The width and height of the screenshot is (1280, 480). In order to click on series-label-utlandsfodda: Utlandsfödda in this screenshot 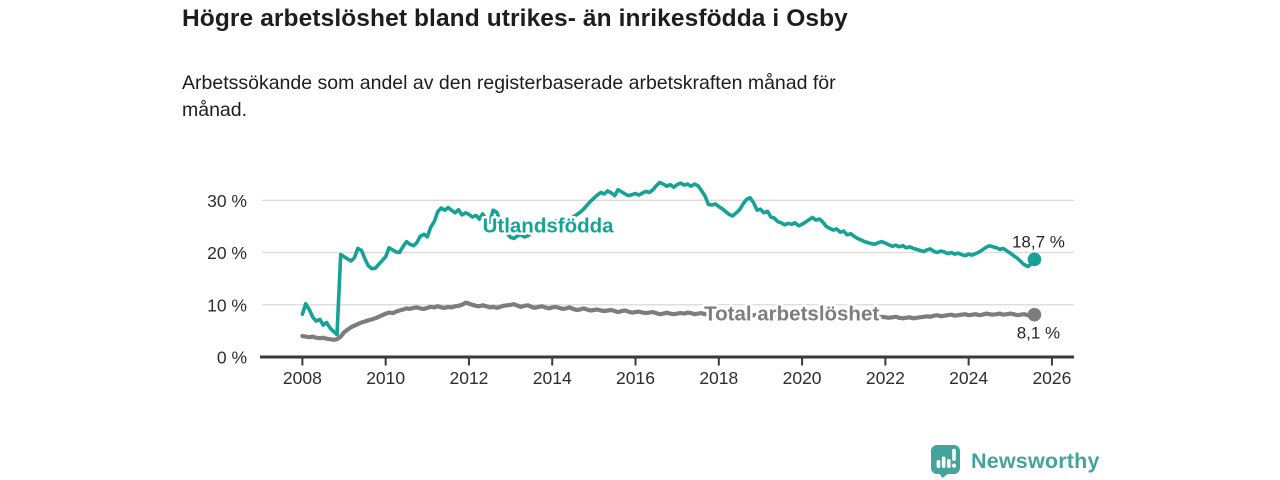, I will do `click(549, 225)`.